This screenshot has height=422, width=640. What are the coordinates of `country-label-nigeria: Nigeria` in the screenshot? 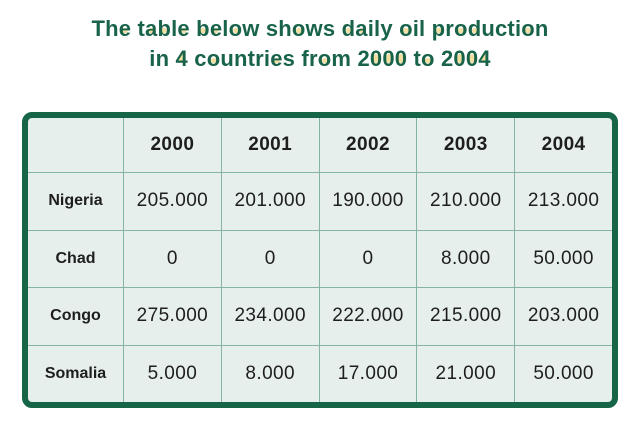 It's located at (75, 201).